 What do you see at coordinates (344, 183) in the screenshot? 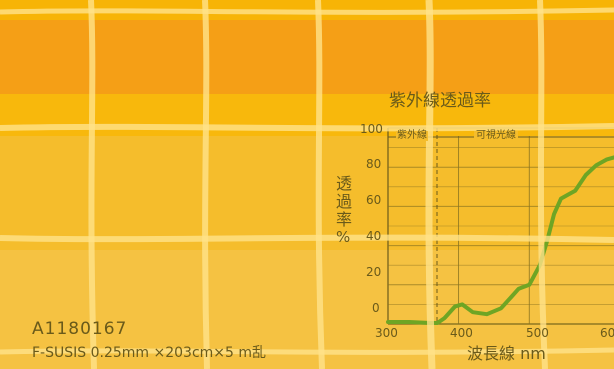
I see `y-axis-label-char: 透` at bounding box center [344, 183].